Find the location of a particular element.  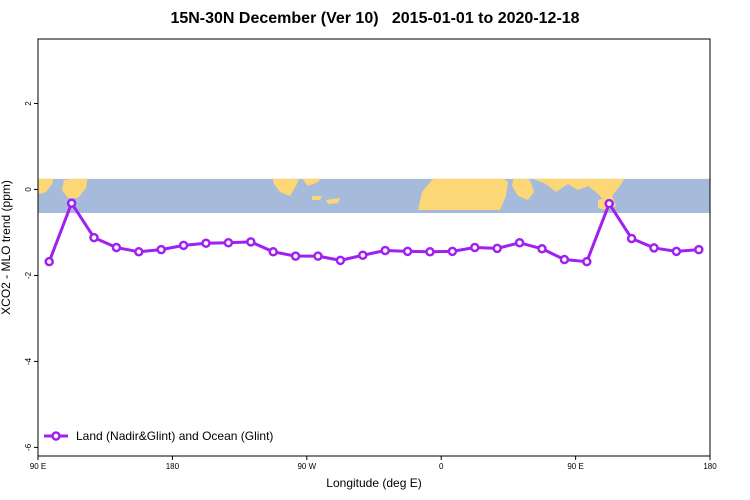

y-tick-label: 0 is located at coordinates (28, 189).